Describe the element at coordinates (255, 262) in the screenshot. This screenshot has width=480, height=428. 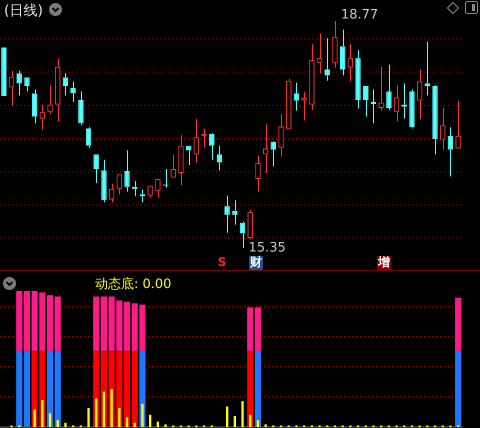
I see `text: 财` at that location.